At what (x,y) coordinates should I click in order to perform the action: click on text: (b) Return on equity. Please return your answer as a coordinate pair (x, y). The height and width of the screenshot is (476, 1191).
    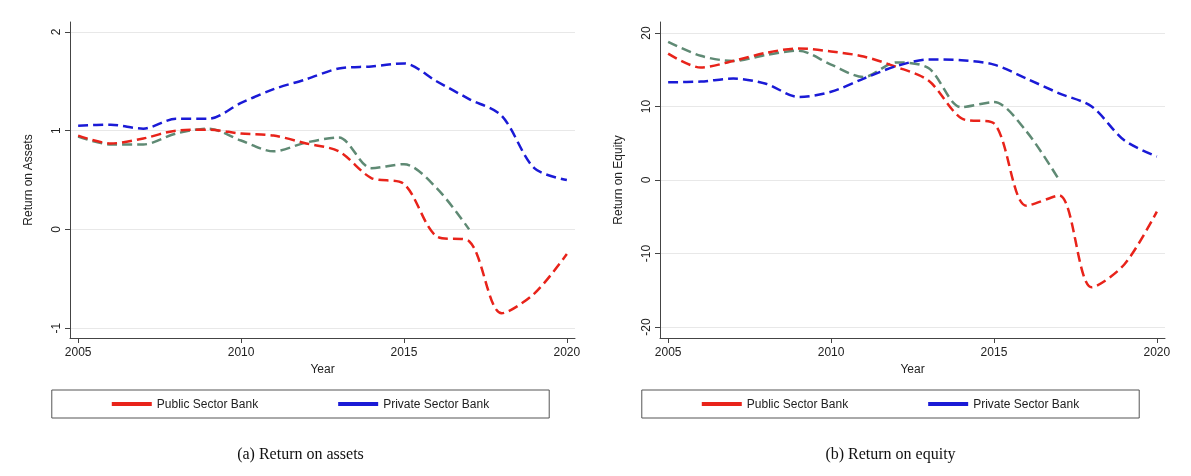
    Looking at the image, I should click on (890, 453).